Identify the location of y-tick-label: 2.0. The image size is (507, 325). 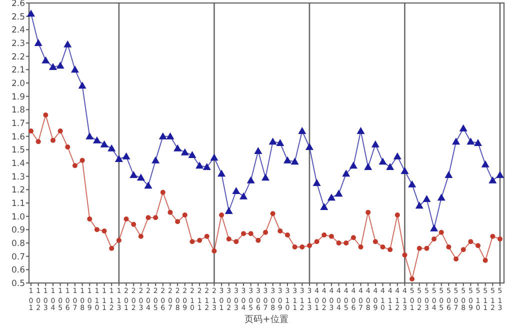
(18, 84).